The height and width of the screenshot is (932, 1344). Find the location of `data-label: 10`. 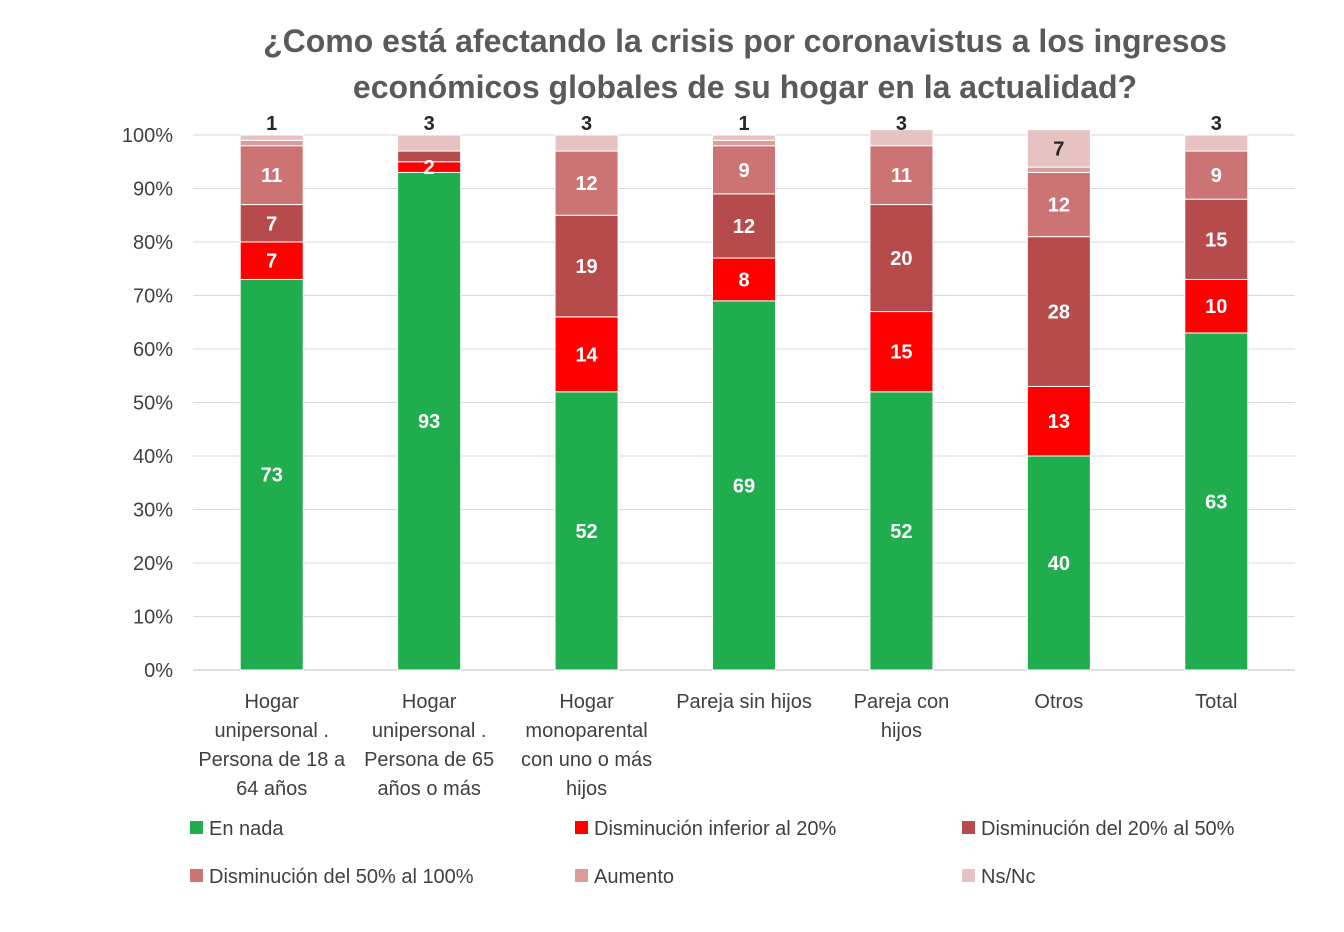

data-label: 10 is located at coordinates (1216, 307).